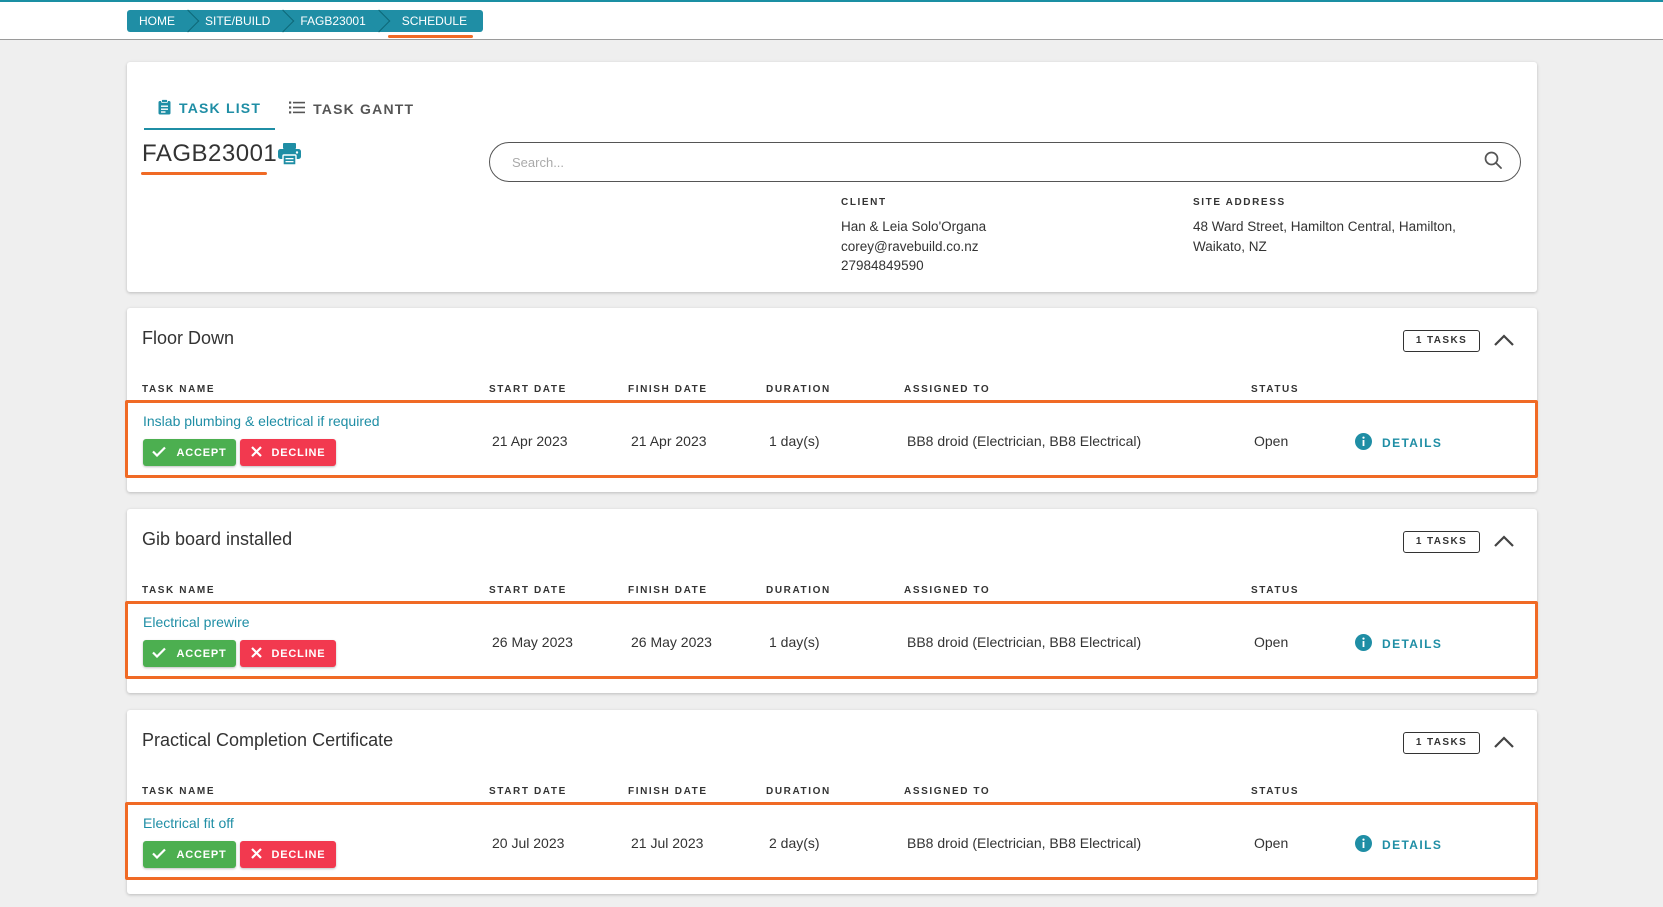 This screenshot has height=907, width=1663. What do you see at coordinates (914, 226) in the screenshot?
I see `client-name: Han & Leia Solo'Organa` at bounding box center [914, 226].